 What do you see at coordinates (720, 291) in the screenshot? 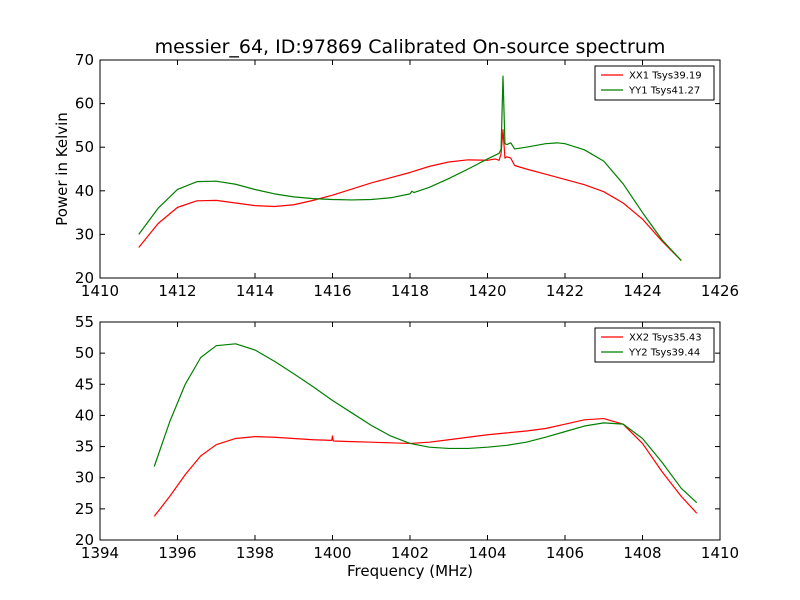
I see `x-tick-label: 1426` at bounding box center [720, 291].